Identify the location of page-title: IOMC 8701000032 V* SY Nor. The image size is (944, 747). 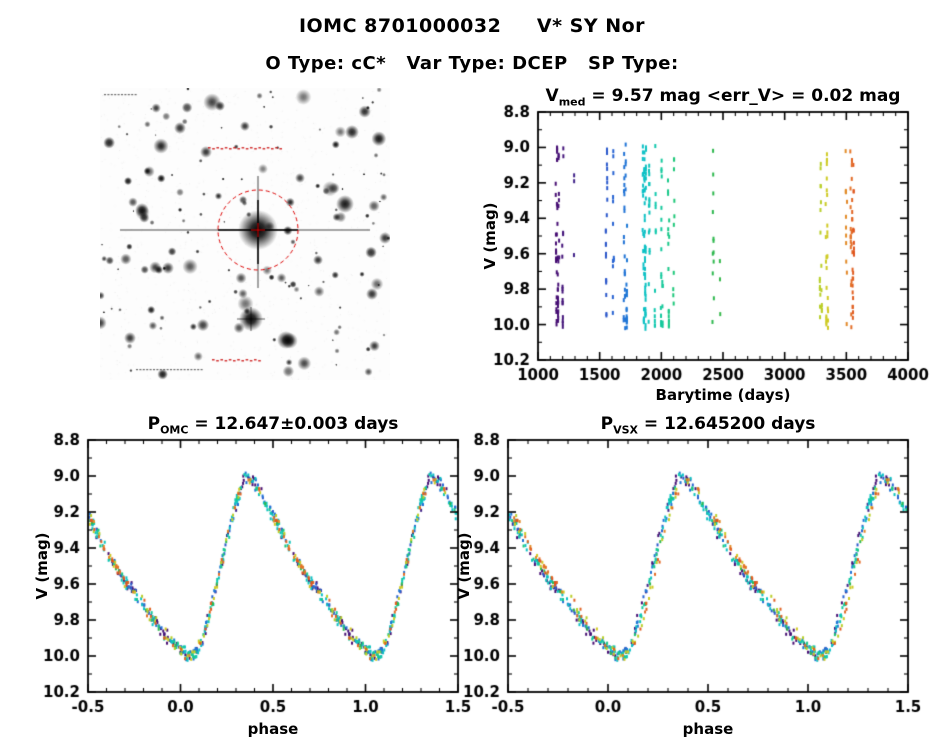
(472, 26).